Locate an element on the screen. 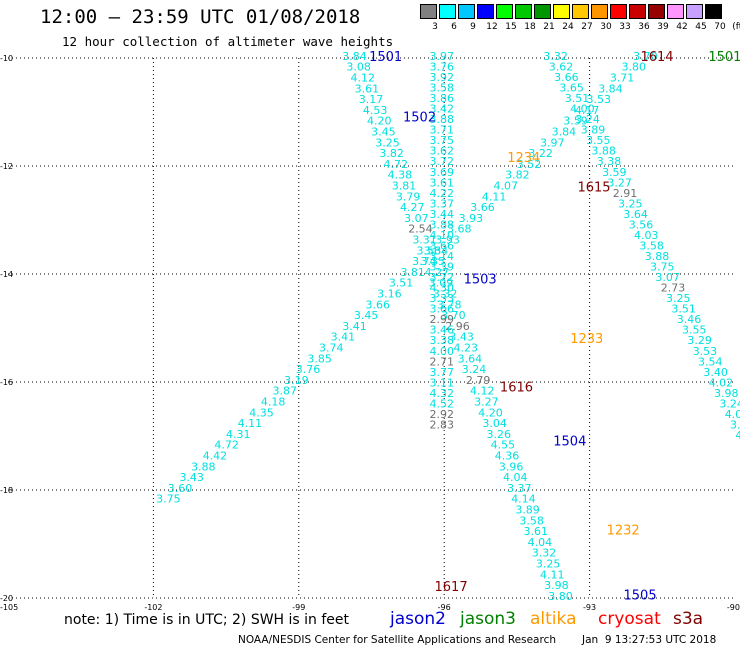 This screenshot has height=650, width=740. swh-value: 4.22 is located at coordinates (442, 193).